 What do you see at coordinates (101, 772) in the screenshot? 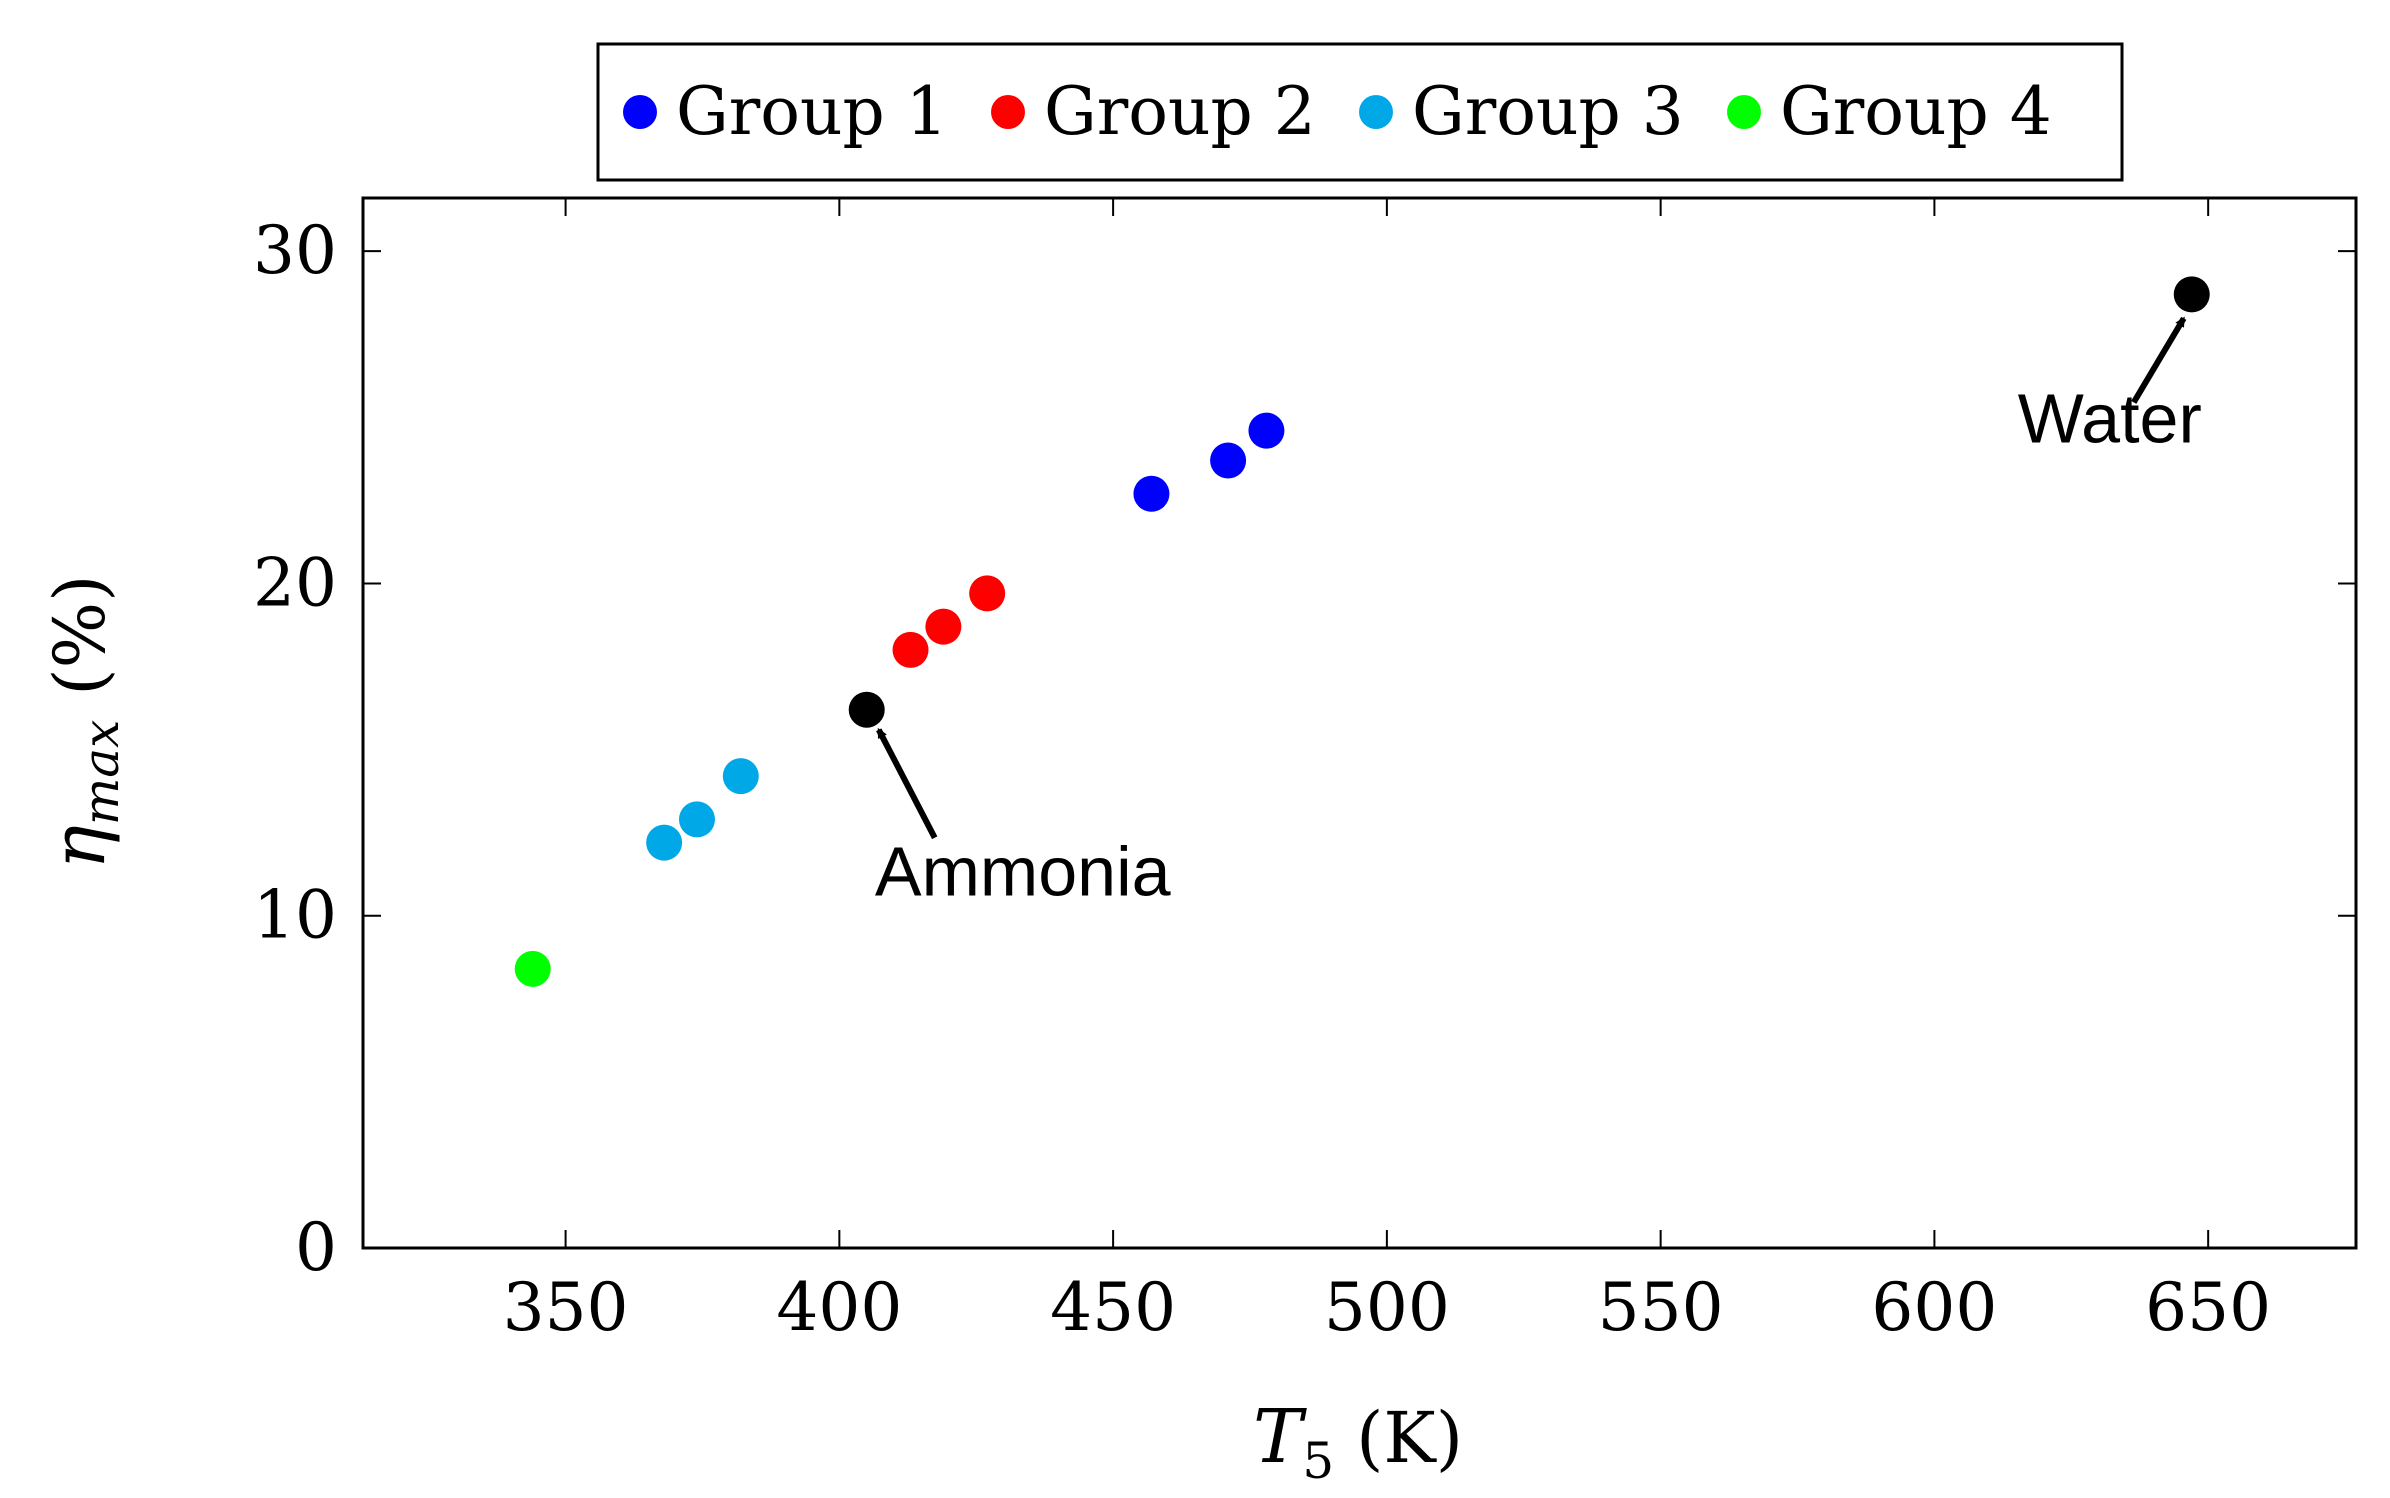
I see `y-axis-subscript: max` at bounding box center [101, 772].